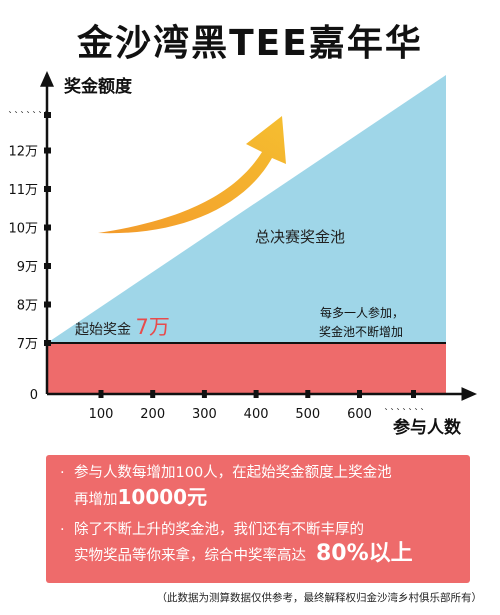  I want to click on y-tick-label: 9万, so click(27, 267).